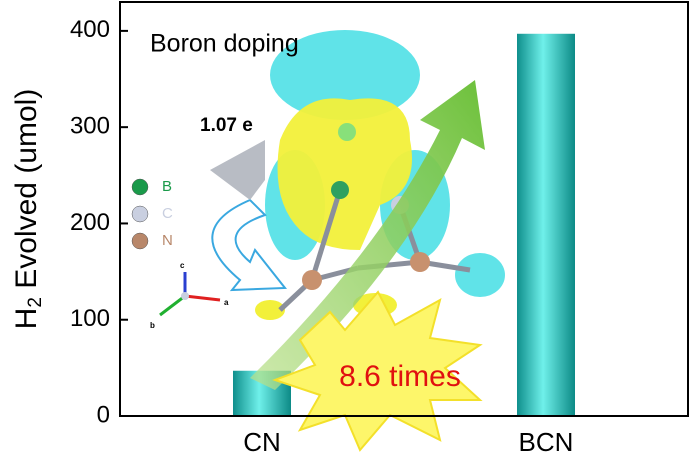  I want to click on y-axis-label: H2 Evolved (umol), so click(28, 209).